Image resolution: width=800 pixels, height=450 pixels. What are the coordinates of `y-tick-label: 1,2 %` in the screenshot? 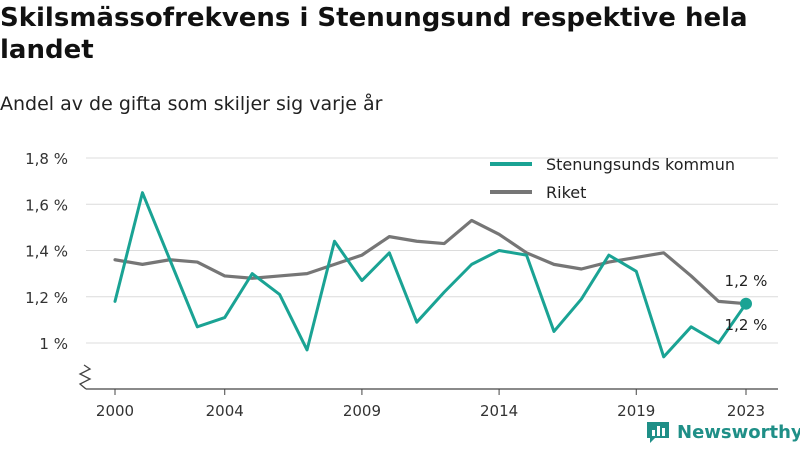 It's located at (46, 298).